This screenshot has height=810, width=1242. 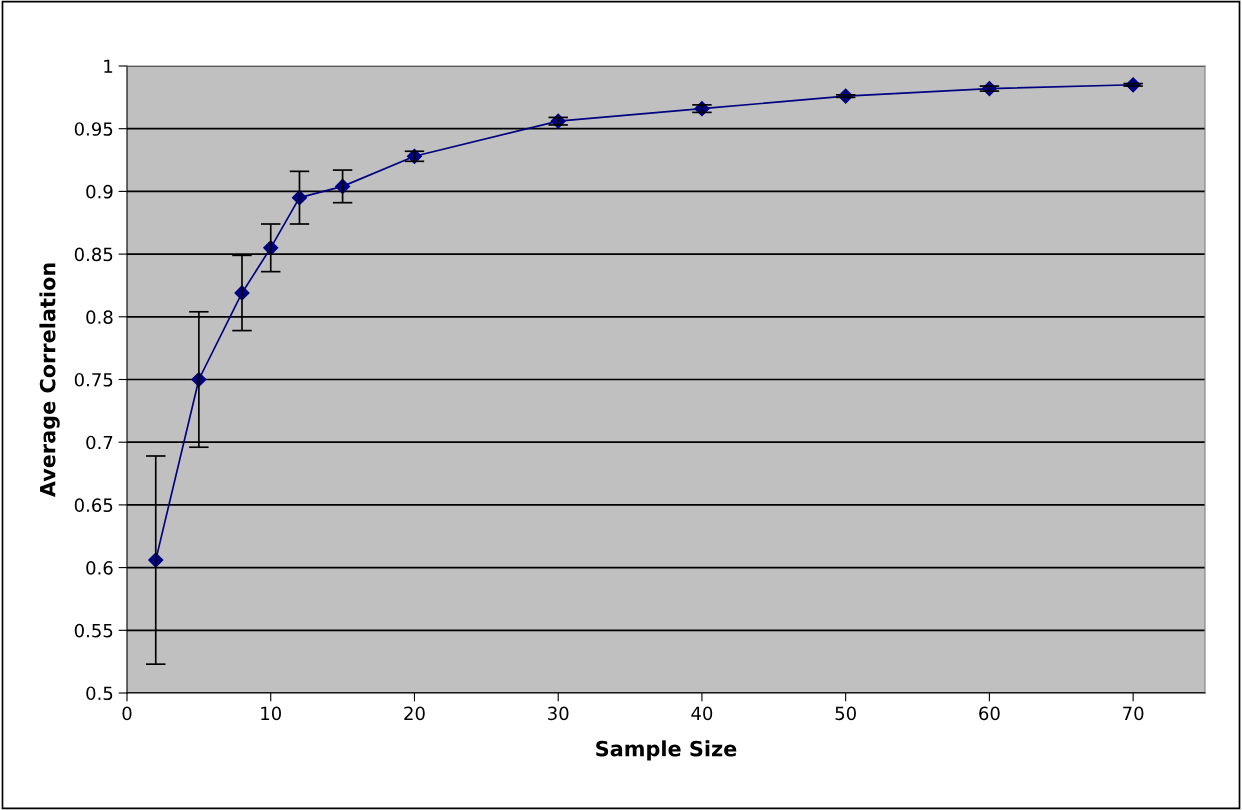 What do you see at coordinates (93, 129) in the screenshot?
I see `y-tick-label: 0.95` at bounding box center [93, 129].